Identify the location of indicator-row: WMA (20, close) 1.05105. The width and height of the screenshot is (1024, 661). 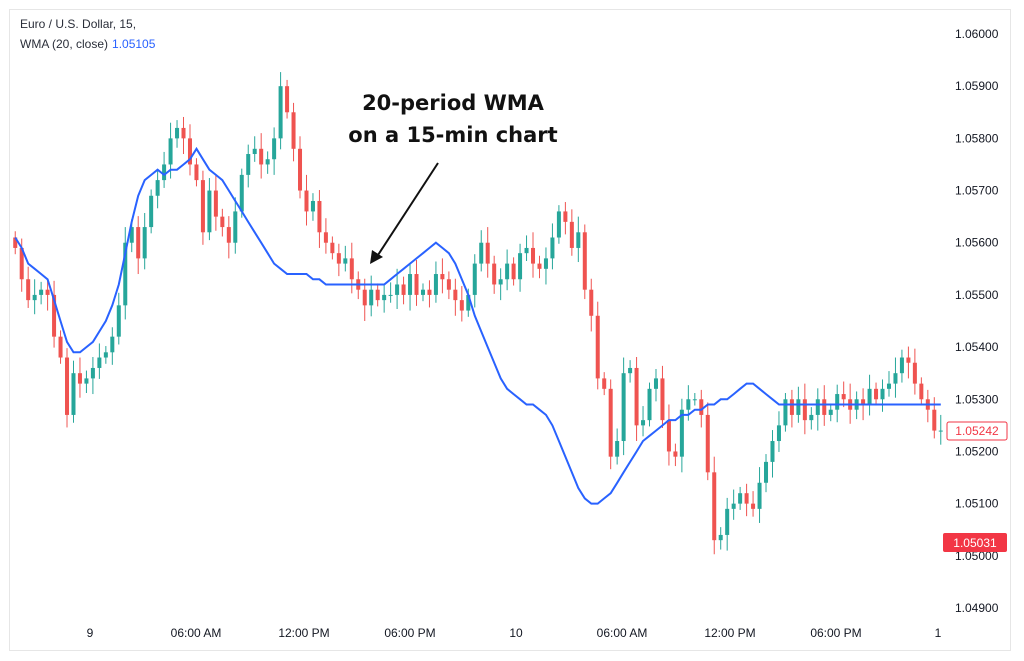
(87, 44).